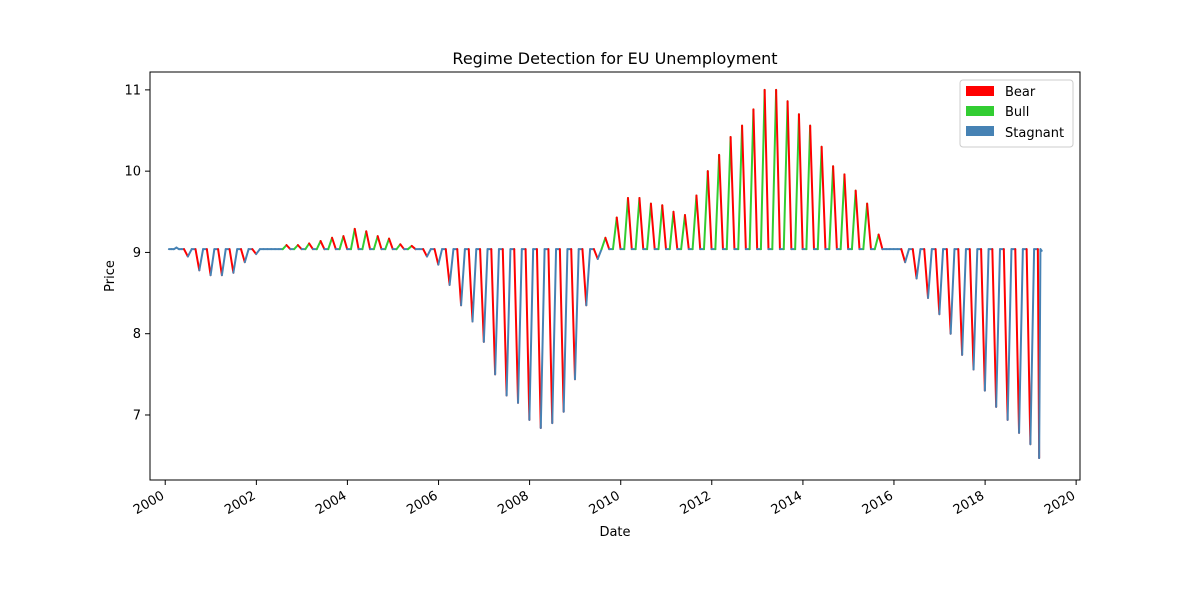  Describe the element at coordinates (614, 58) in the screenshot. I see `chart-title: Regime Detection for EU Unemployment` at that location.